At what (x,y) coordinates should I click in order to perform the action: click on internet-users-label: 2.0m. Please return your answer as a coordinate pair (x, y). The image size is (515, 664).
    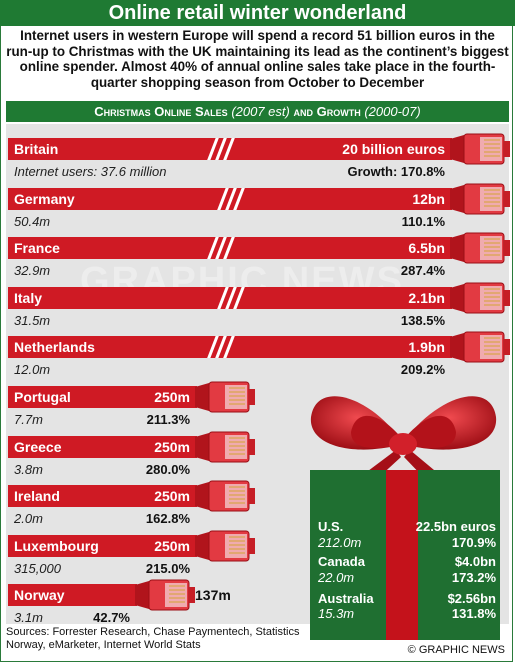
    Looking at the image, I should click on (28, 519).